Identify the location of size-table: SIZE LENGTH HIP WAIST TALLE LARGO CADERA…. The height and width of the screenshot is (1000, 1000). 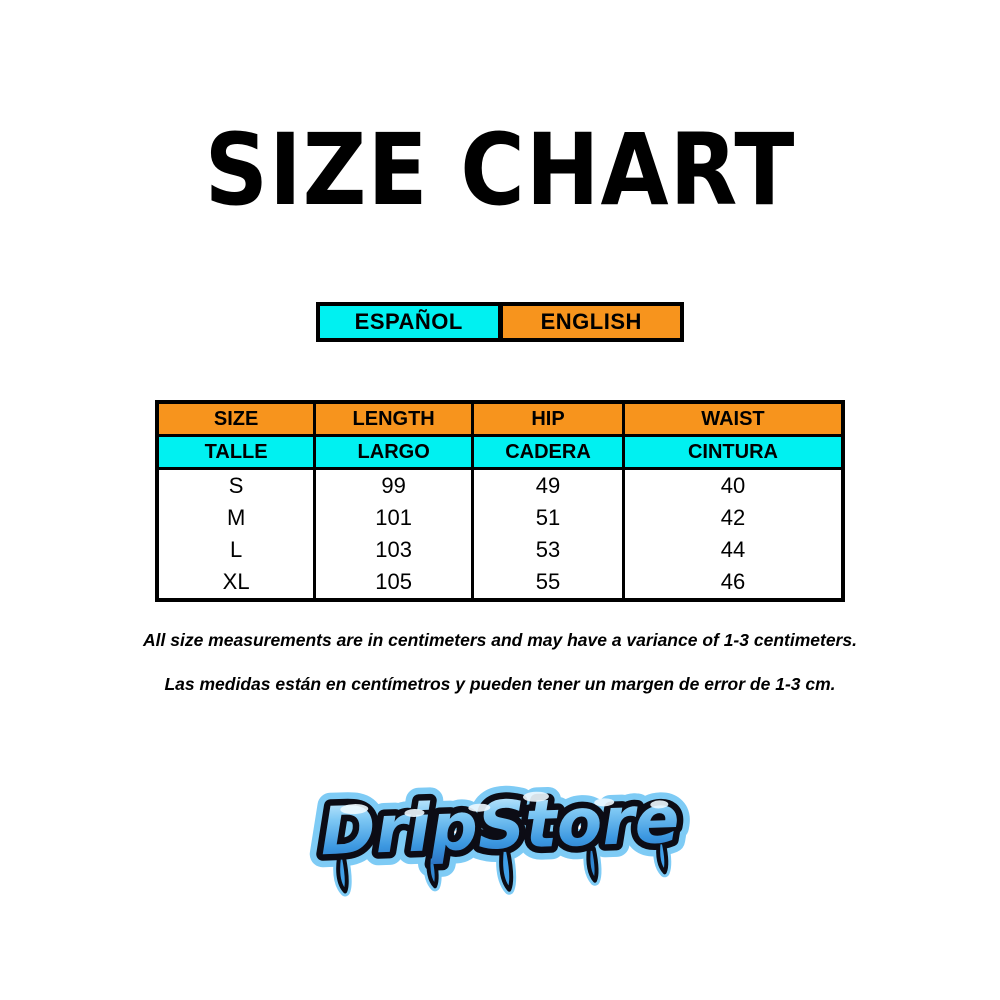
(500, 501).